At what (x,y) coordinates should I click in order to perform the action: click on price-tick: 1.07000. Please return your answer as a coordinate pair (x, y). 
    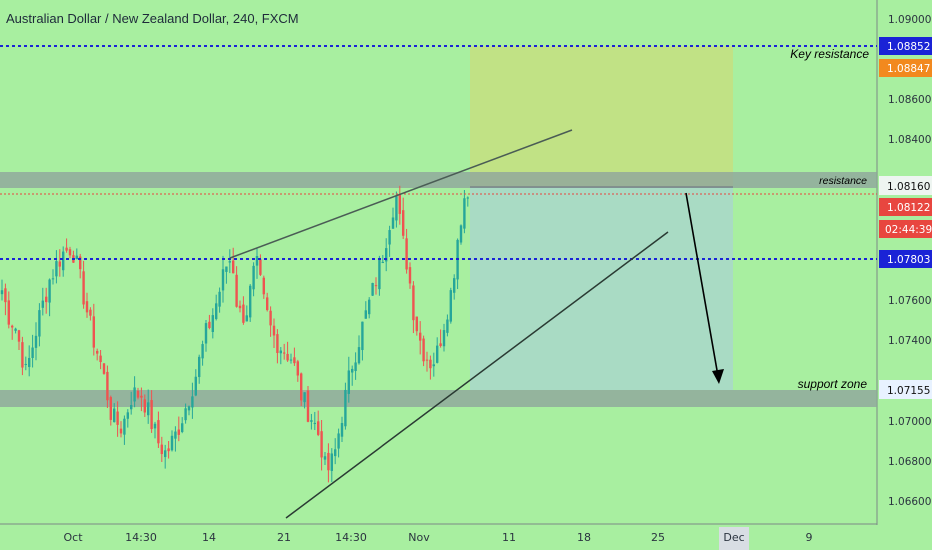
    Looking at the image, I should click on (909, 422).